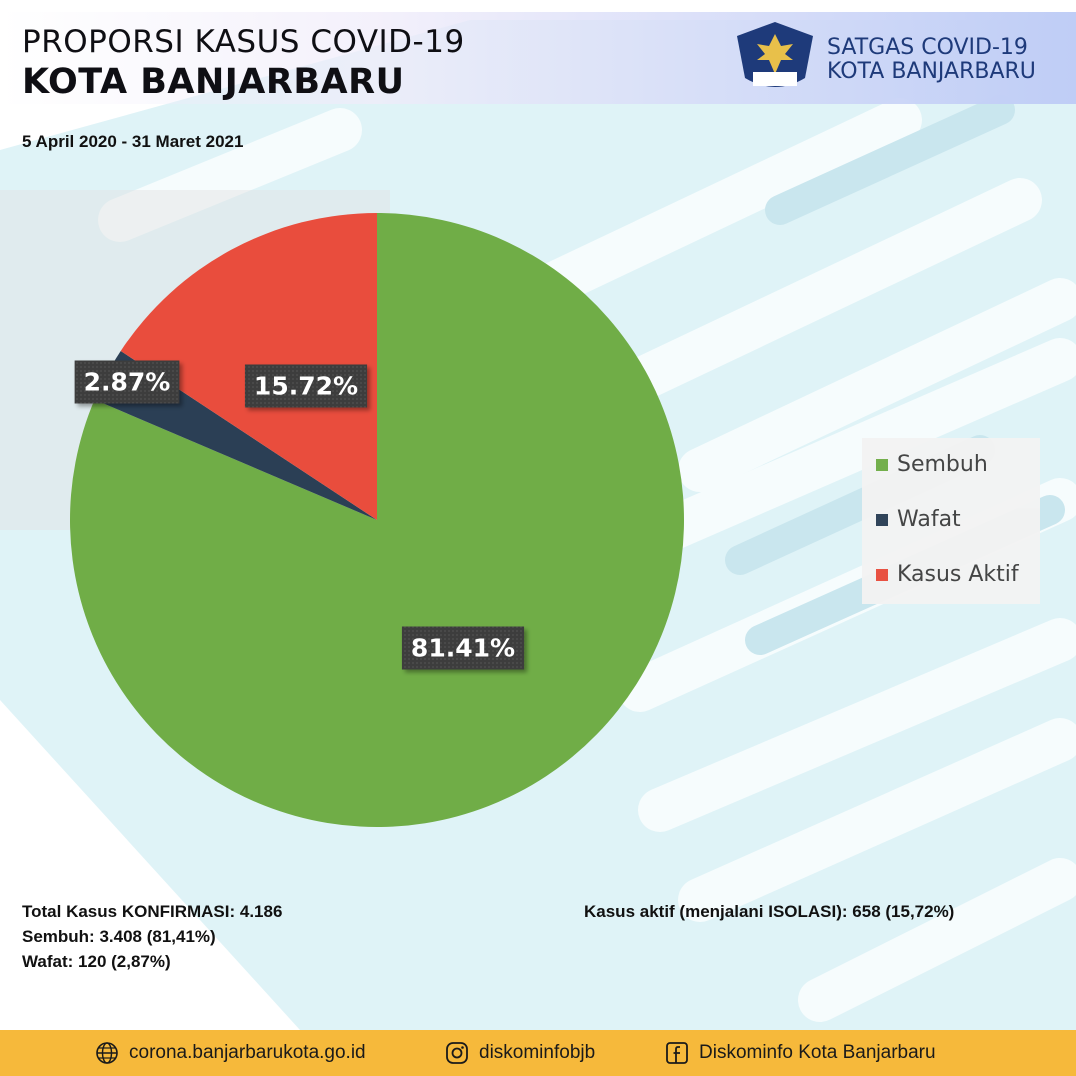 The width and height of the screenshot is (1076, 1076). I want to click on page-title: PROPORSI KASUS COVID-19, so click(243, 42).